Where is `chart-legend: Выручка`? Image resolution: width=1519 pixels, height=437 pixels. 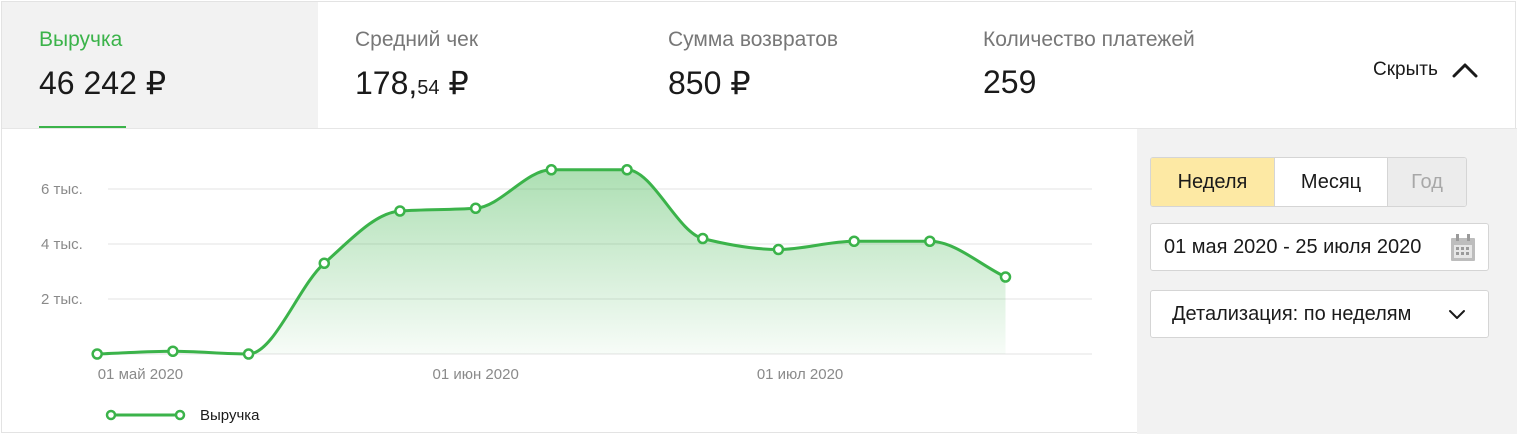 chart-legend: Выручка is located at coordinates (182, 415).